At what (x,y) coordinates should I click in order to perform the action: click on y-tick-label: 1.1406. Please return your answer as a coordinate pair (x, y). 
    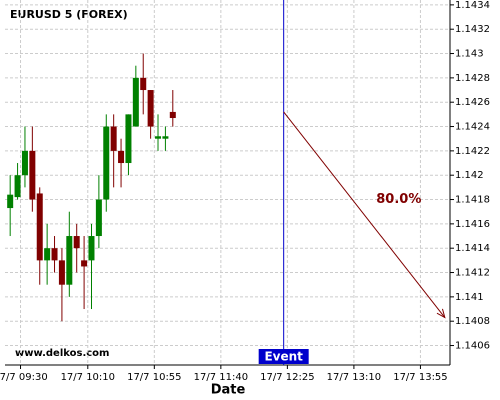
    Looking at the image, I should click on (472, 346).